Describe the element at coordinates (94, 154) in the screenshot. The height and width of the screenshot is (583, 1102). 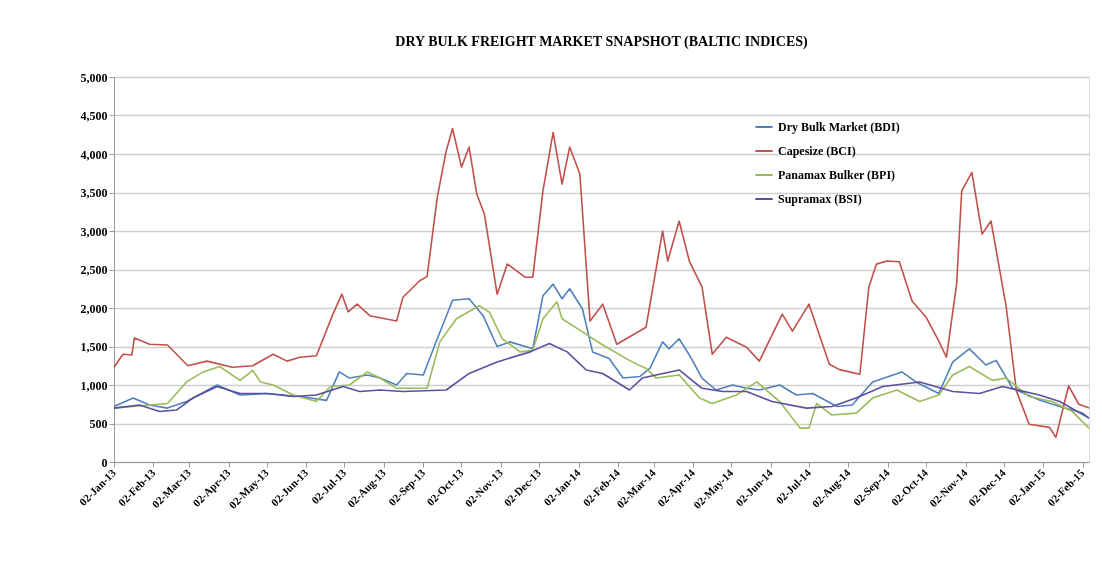
I see `y-tick-label: 4,000` at that location.